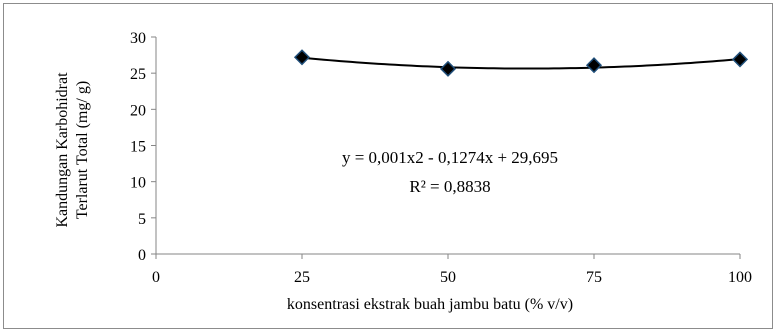 The height and width of the screenshot is (334, 778). Describe the element at coordinates (138, 110) in the screenshot. I see `y-tick-label: 20` at that location.